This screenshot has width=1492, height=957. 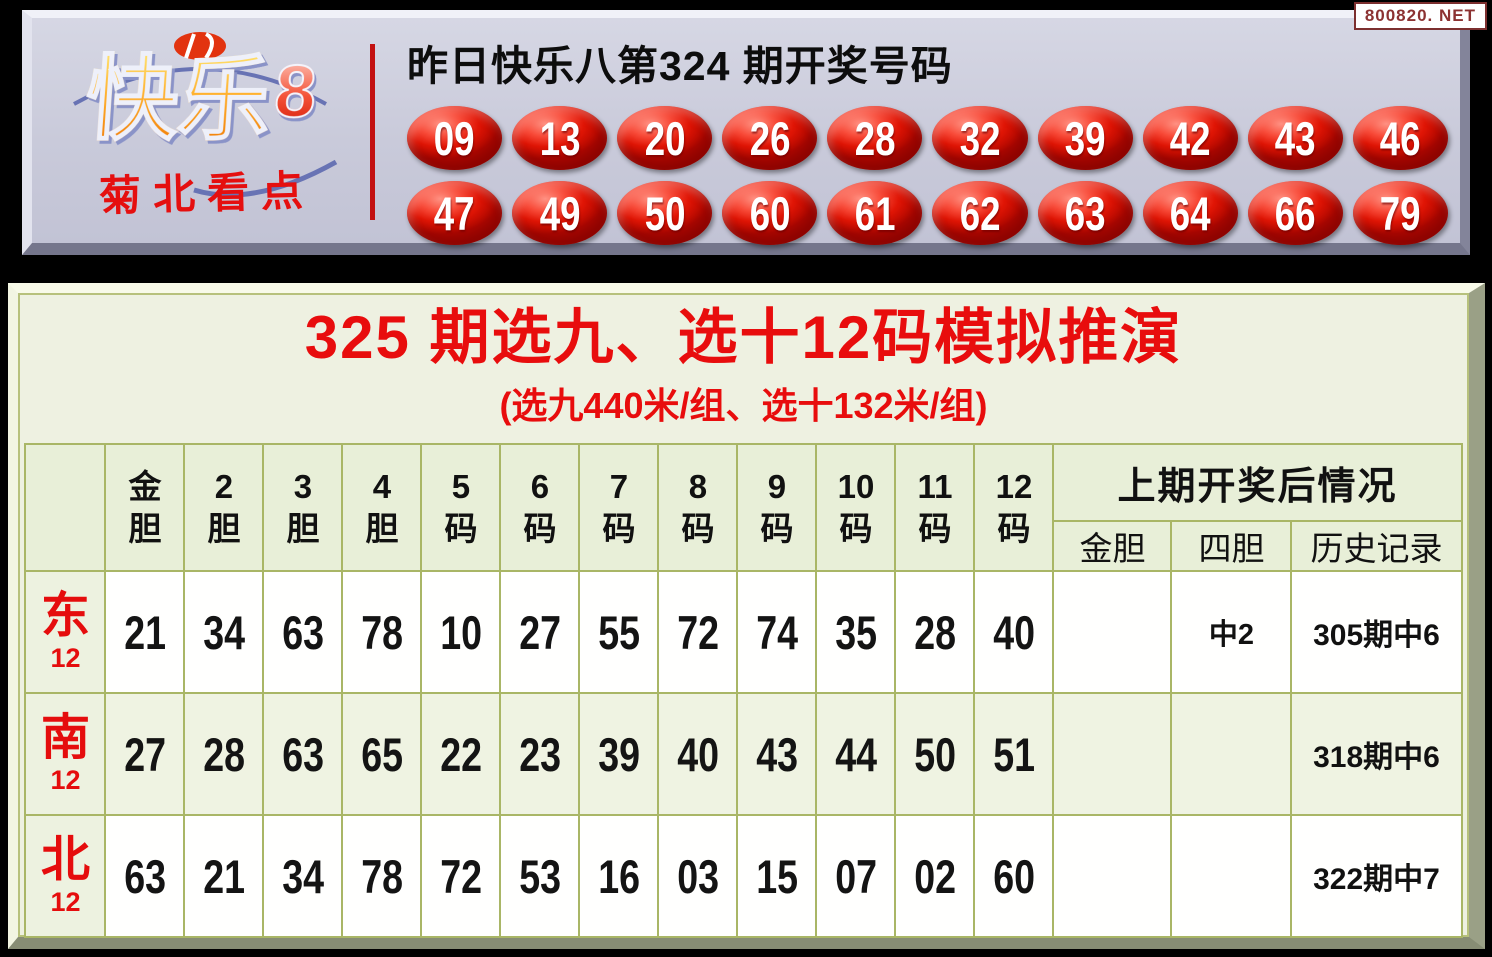 I want to click on number-cell-north-10: 07, so click(x=856, y=876).